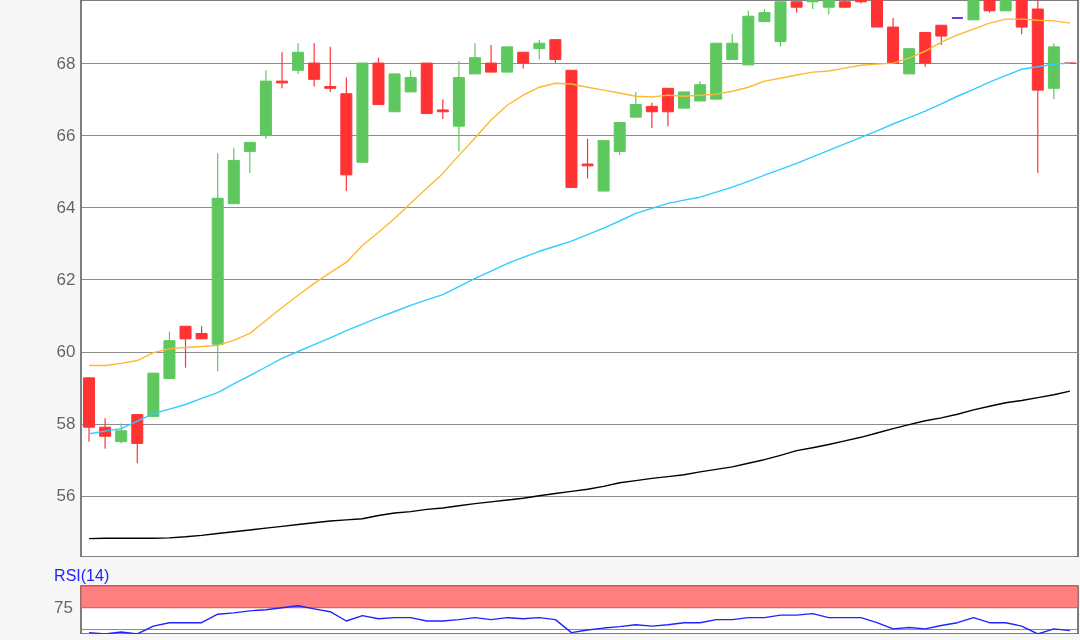  Describe the element at coordinates (66, 135) in the screenshot. I see `y-tick-label: 66` at that location.